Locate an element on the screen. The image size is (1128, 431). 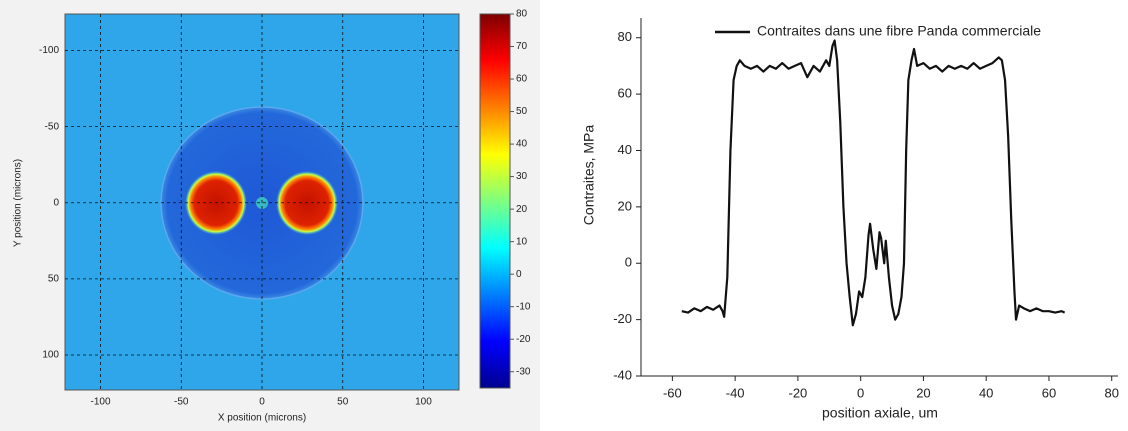
x-tick-label: 60 is located at coordinates (1049, 392).